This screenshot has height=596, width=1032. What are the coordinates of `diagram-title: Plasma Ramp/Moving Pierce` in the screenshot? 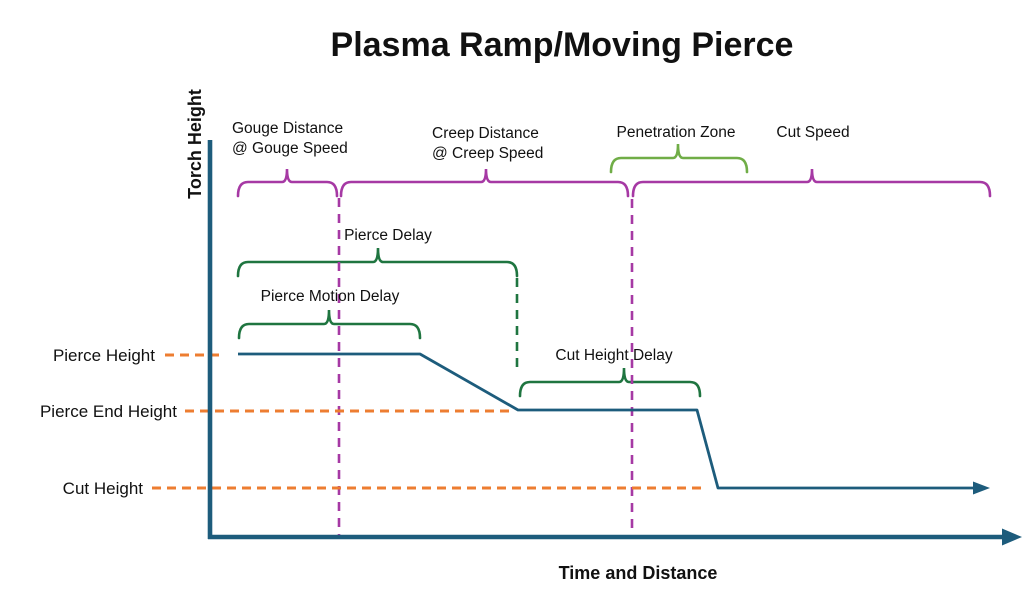 It's located at (562, 45).